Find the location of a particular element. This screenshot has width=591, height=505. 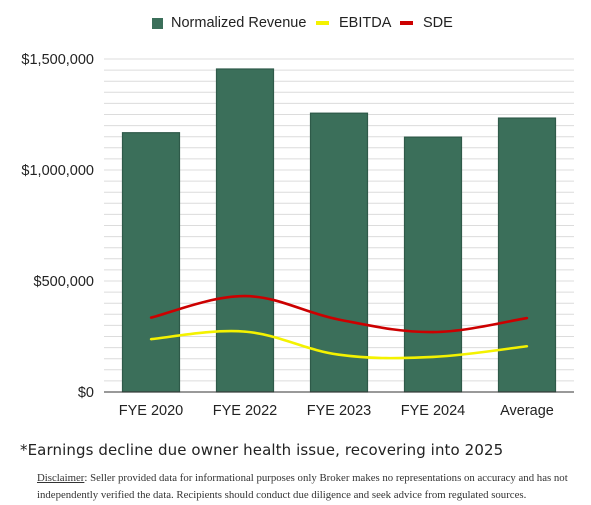

legend-label-normalized-revenue: Normalized Revenue is located at coordinates (239, 23).